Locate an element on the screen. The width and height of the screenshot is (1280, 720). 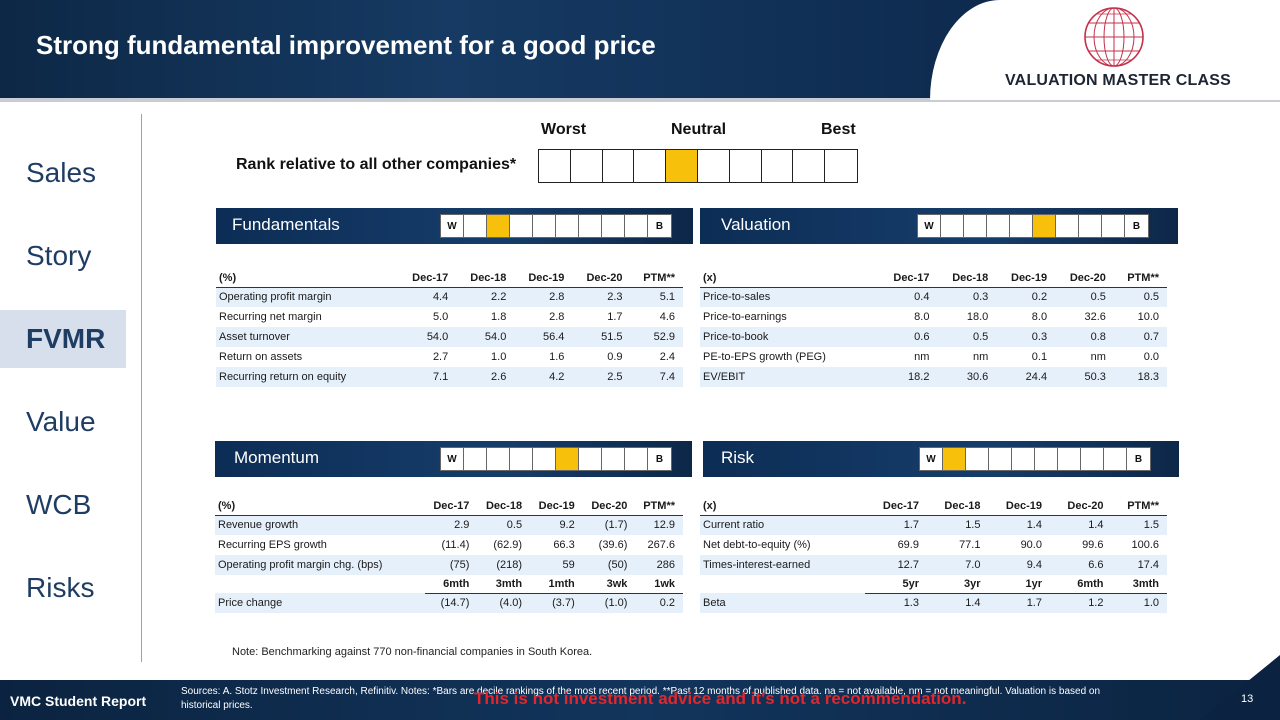
nav-item-fvmr: FVMR is located at coordinates (63, 339).